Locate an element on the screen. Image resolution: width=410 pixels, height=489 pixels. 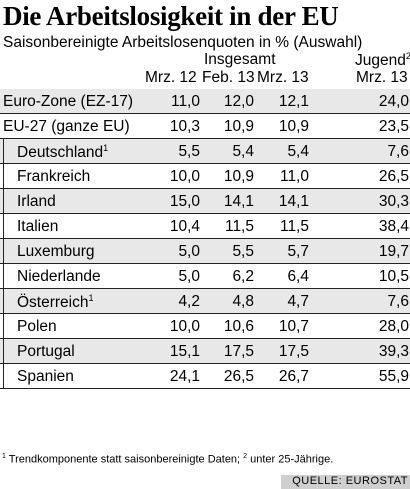
value-cell: 28,0 is located at coordinates (393, 326).